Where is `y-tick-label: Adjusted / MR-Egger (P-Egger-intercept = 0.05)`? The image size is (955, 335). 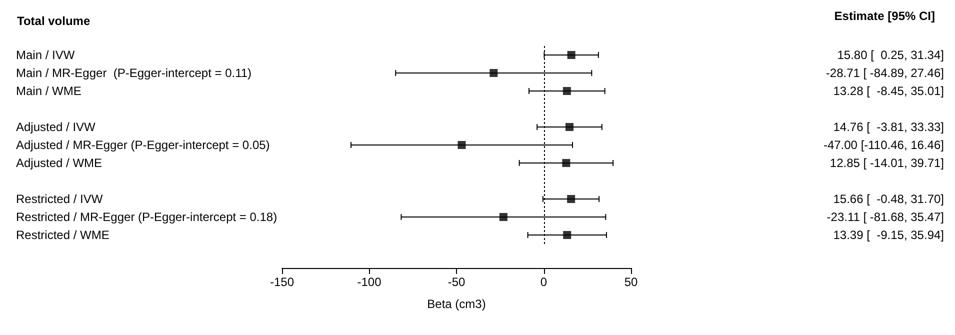
y-tick-label: Adjusted / MR-Egger (P-Egger-intercept = 0.05) is located at coordinates (143, 145).